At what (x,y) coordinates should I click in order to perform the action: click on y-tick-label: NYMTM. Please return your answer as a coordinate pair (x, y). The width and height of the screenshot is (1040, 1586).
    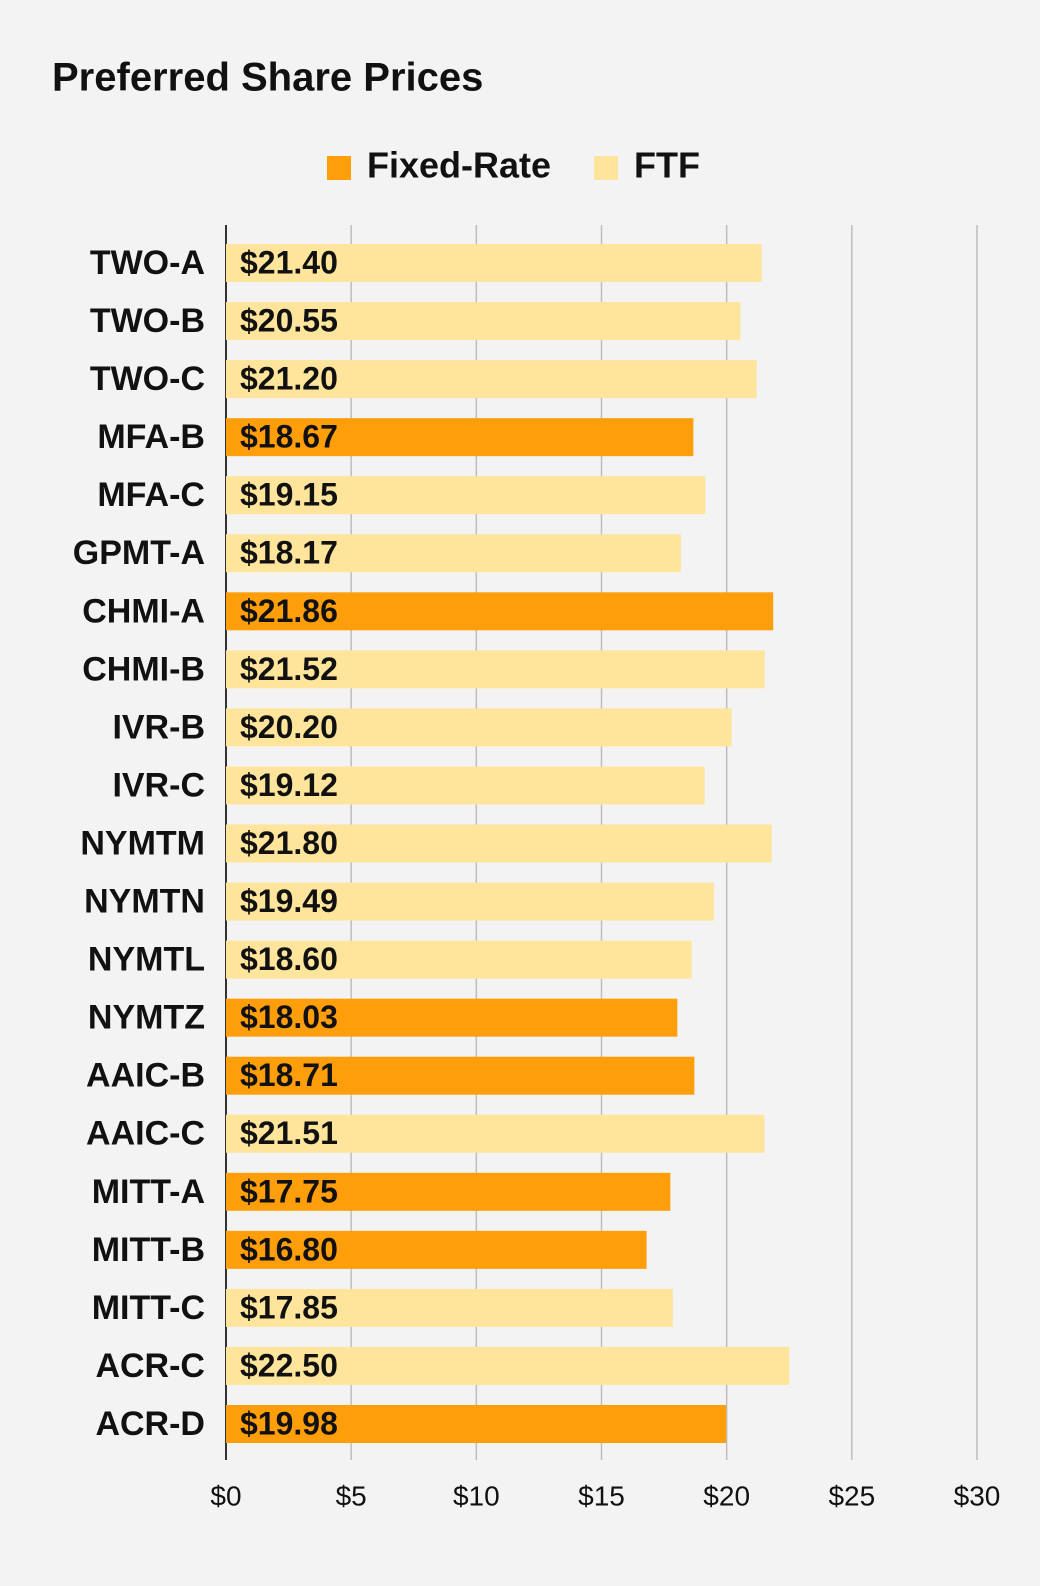
    Looking at the image, I should click on (142, 843).